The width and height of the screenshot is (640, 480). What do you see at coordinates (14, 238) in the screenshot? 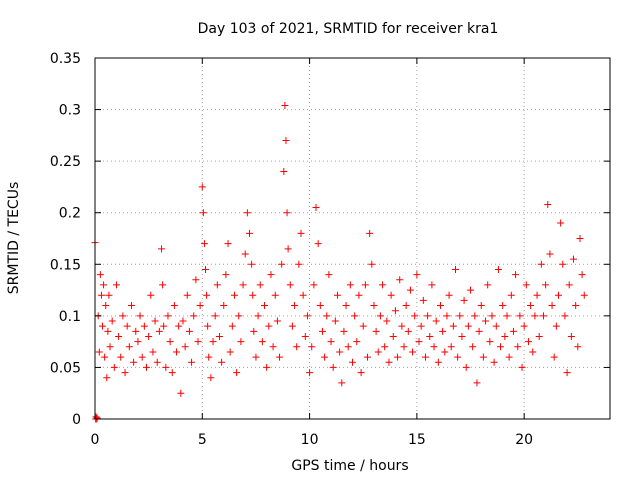
I see `y-axis-label: SRMTID / TECUs` at bounding box center [14, 238].